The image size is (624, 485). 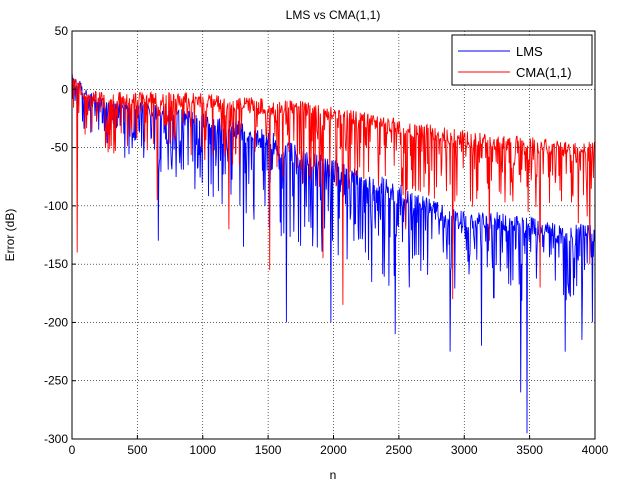 What do you see at coordinates (333, 475) in the screenshot?
I see `x-axis-label: n` at bounding box center [333, 475].